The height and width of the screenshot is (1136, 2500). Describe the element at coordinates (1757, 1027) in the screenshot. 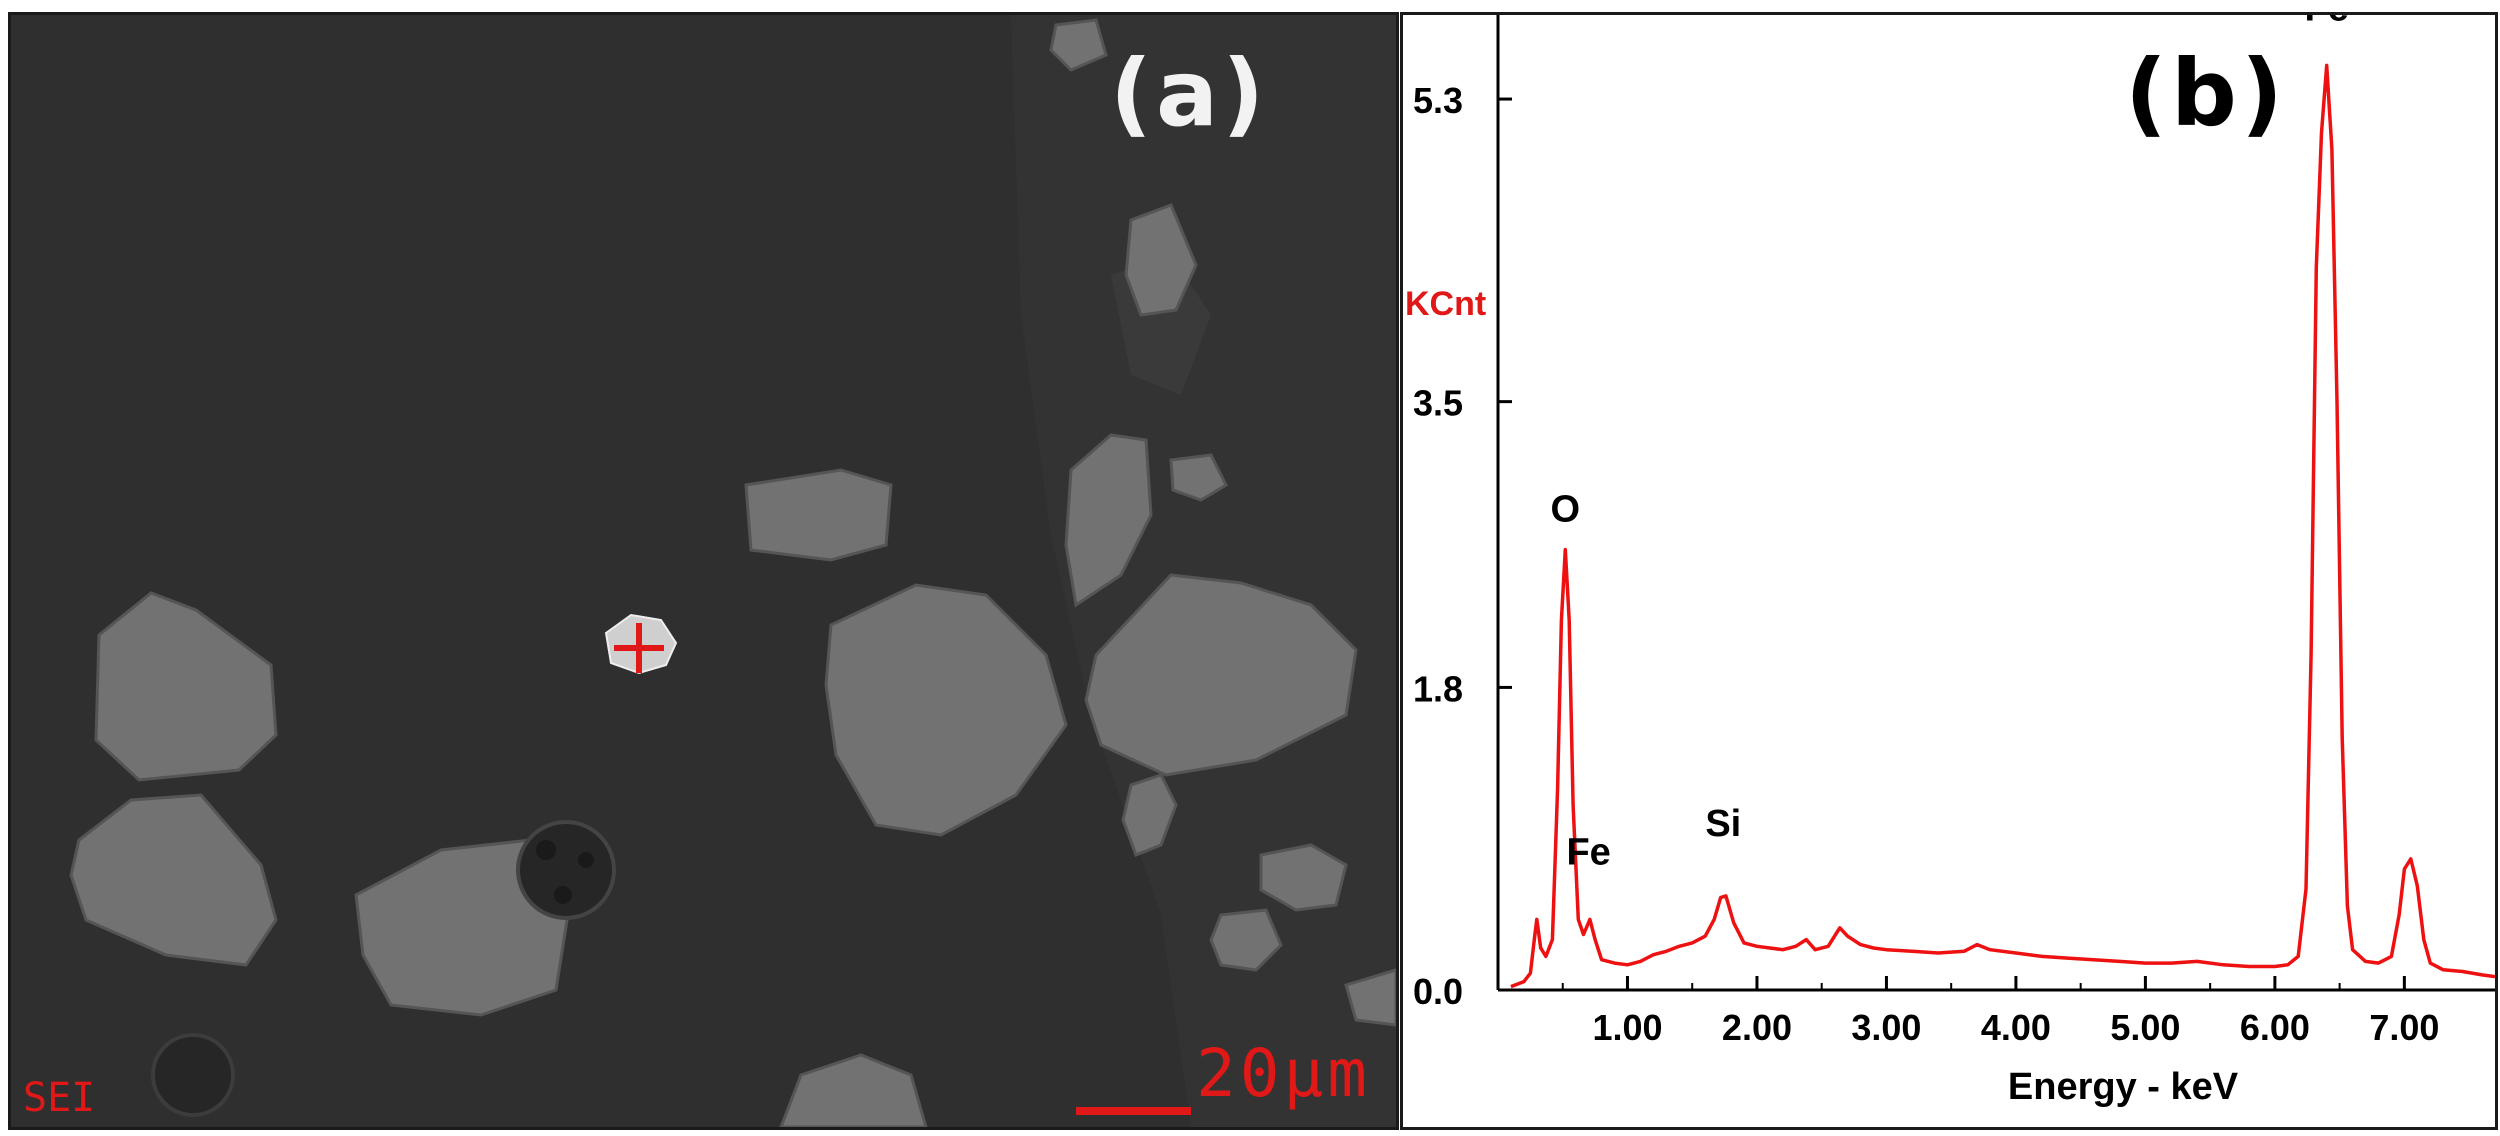

I see `x-tick-label: 2.00` at that location.